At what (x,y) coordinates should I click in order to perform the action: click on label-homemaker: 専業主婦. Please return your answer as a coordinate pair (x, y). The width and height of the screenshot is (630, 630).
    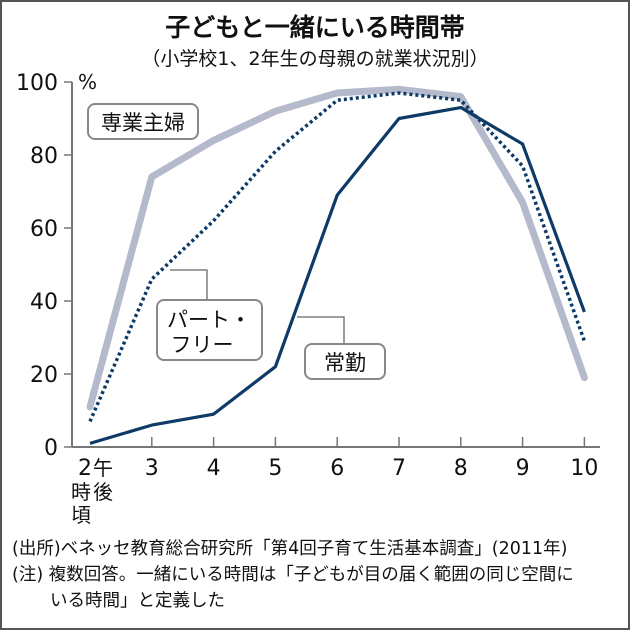
    Looking at the image, I should click on (143, 123).